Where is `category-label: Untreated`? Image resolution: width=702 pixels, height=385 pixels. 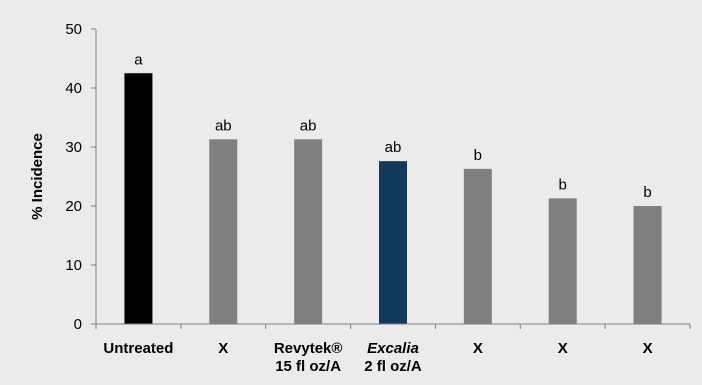 category-label: Untreated is located at coordinates (138, 348).